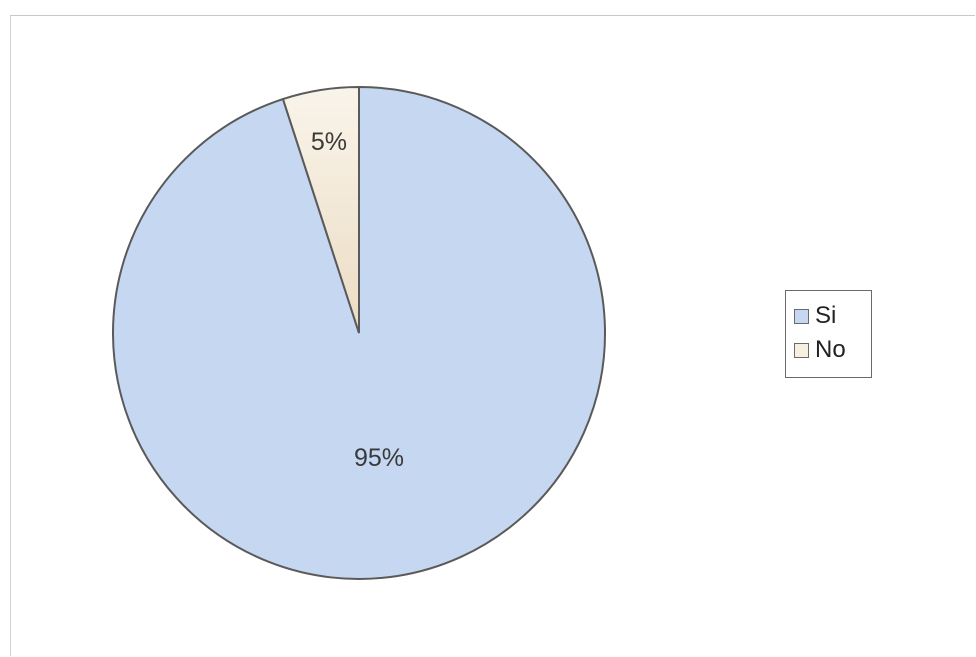 This screenshot has height=657, width=976. I want to click on legend-item-no: No, so click(832, 350).